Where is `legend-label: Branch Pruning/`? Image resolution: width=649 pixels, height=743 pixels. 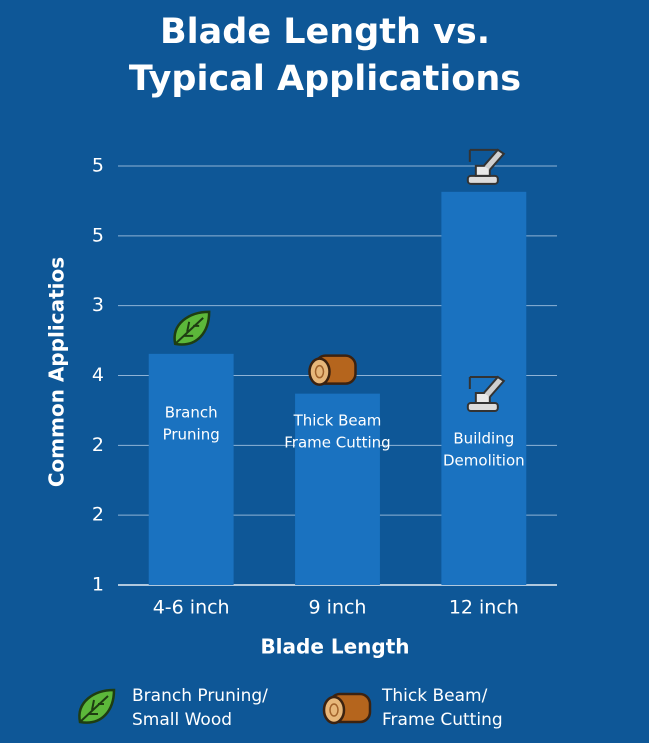 legend-label: Branch Pruning/ is located at coordinates (200, 696).